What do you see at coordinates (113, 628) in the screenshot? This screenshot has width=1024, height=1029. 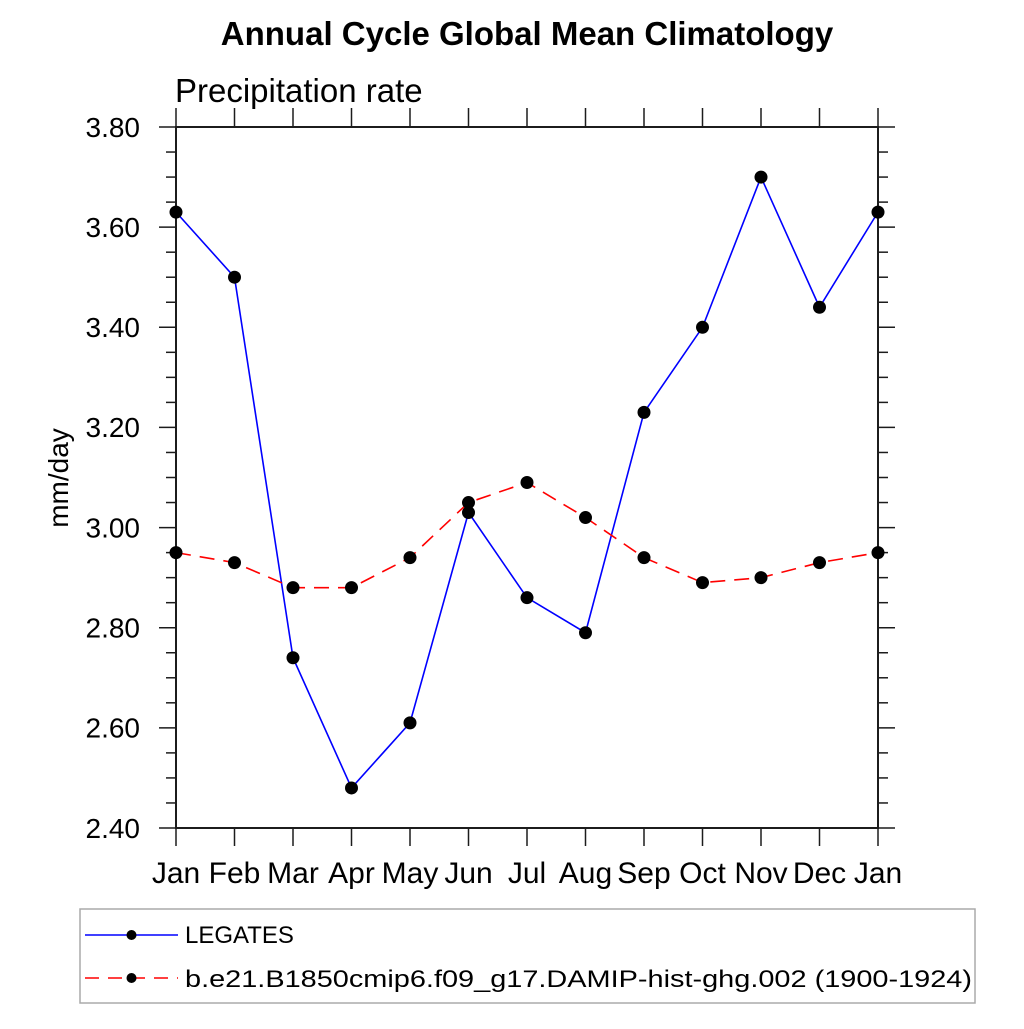 I see `y-tick-label: 2.80` at bounding box center [113, 628].